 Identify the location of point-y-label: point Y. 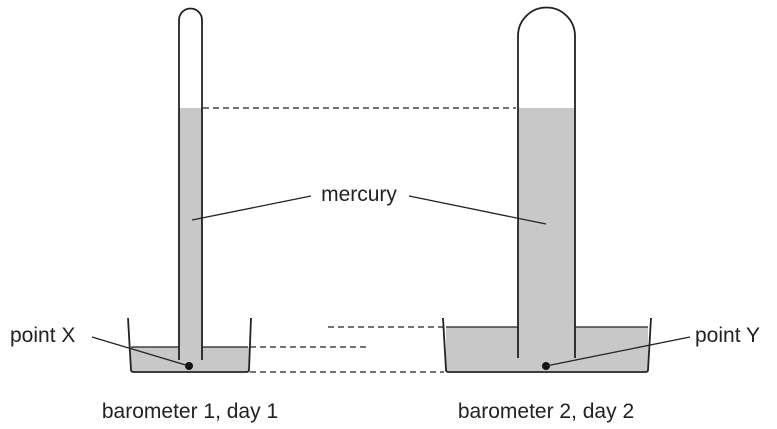
(727, 335).